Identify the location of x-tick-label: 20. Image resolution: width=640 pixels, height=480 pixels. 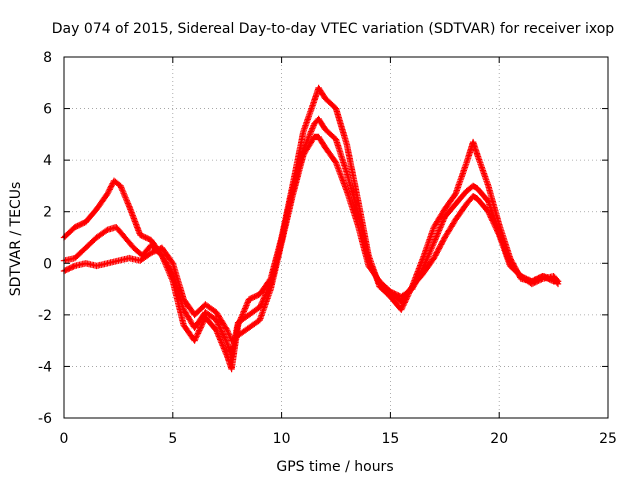
(499, 439).